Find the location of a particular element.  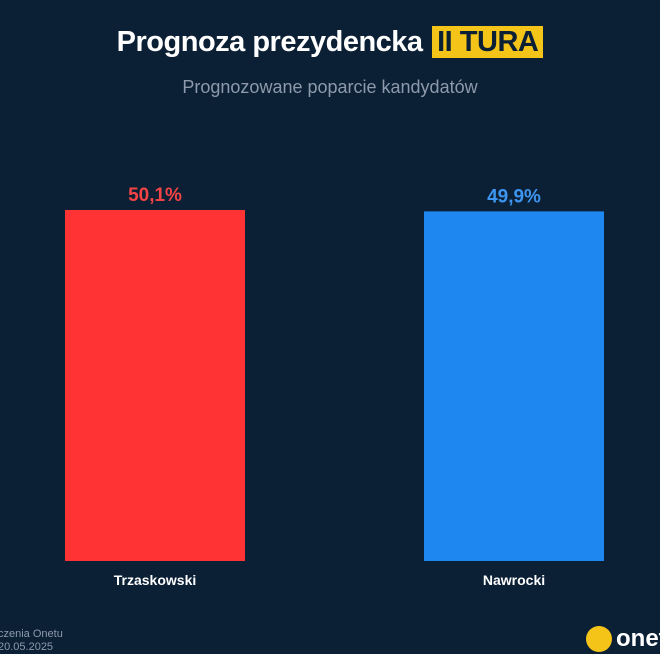

category-label-nawrocki: Nawrocki is located at coordinates (514, 580).